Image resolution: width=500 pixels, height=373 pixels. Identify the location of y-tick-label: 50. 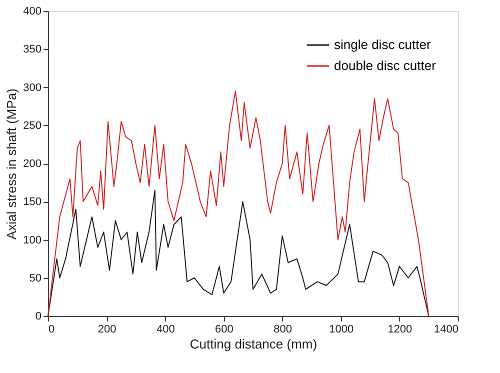
(35, 278).